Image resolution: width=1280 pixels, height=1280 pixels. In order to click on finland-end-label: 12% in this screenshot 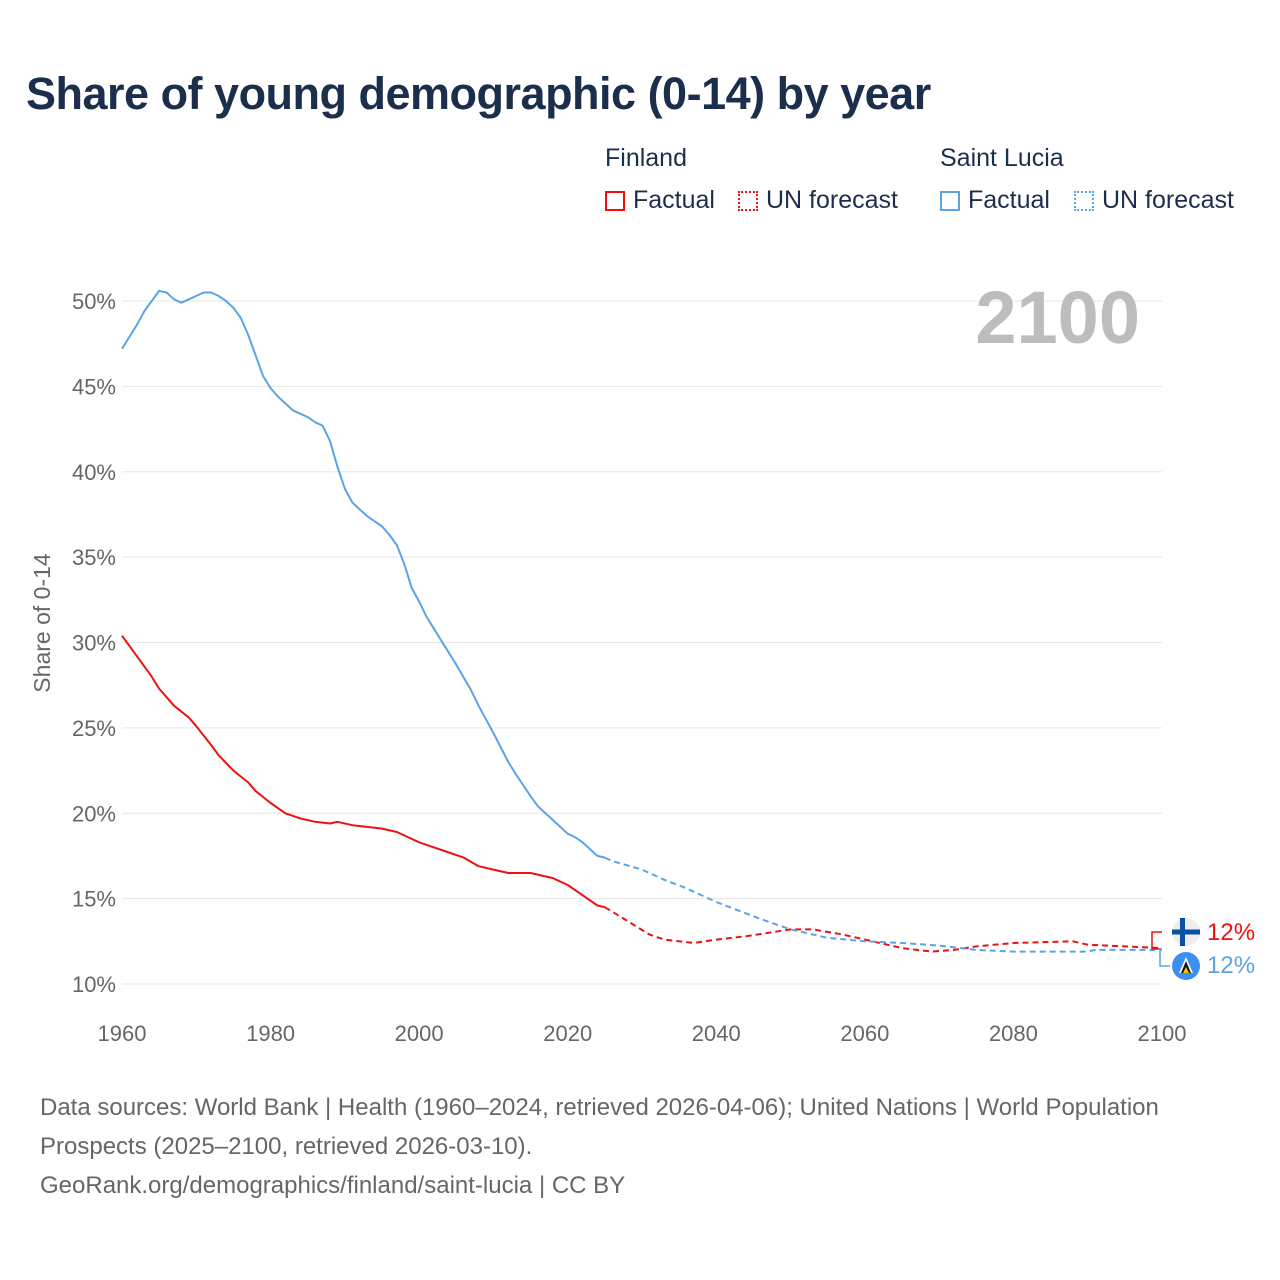, I will do `click(1231, 932)`.